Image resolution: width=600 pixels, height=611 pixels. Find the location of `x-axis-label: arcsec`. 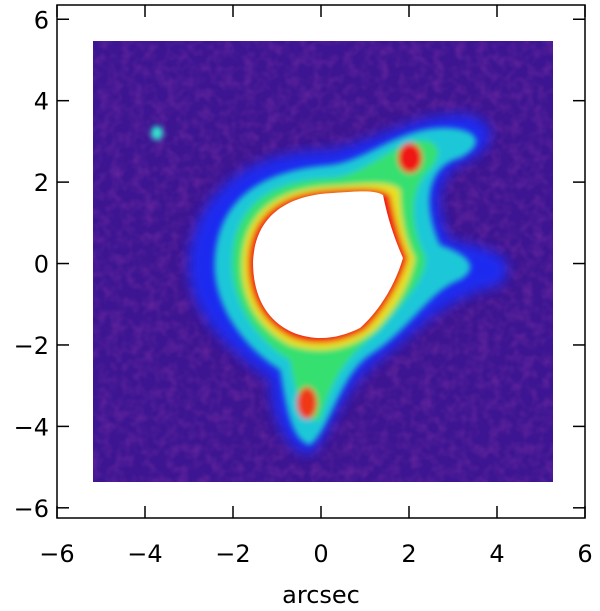

x-axis-label: arcsec is located at coordinates (321, 594).